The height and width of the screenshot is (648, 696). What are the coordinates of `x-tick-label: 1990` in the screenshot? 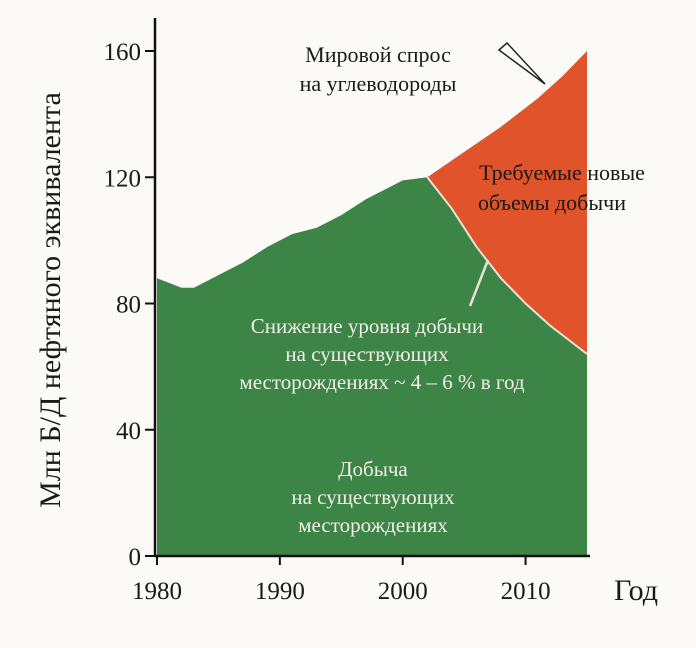 It's located at (280, 591).